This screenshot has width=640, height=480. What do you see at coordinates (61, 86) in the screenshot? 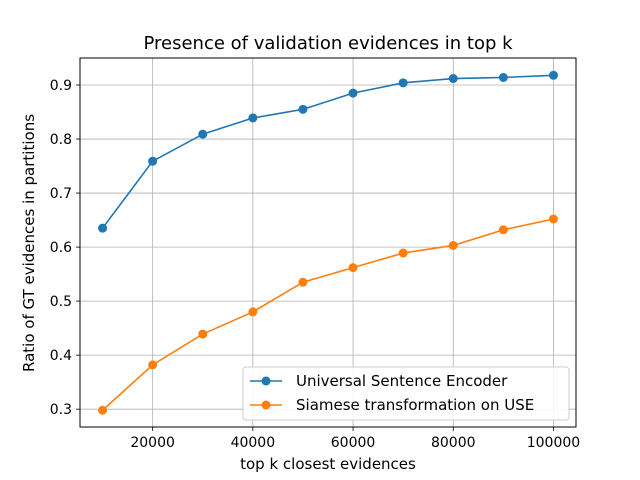
I see `y-tick-label: 0.9` at bounding box center [61, 86].